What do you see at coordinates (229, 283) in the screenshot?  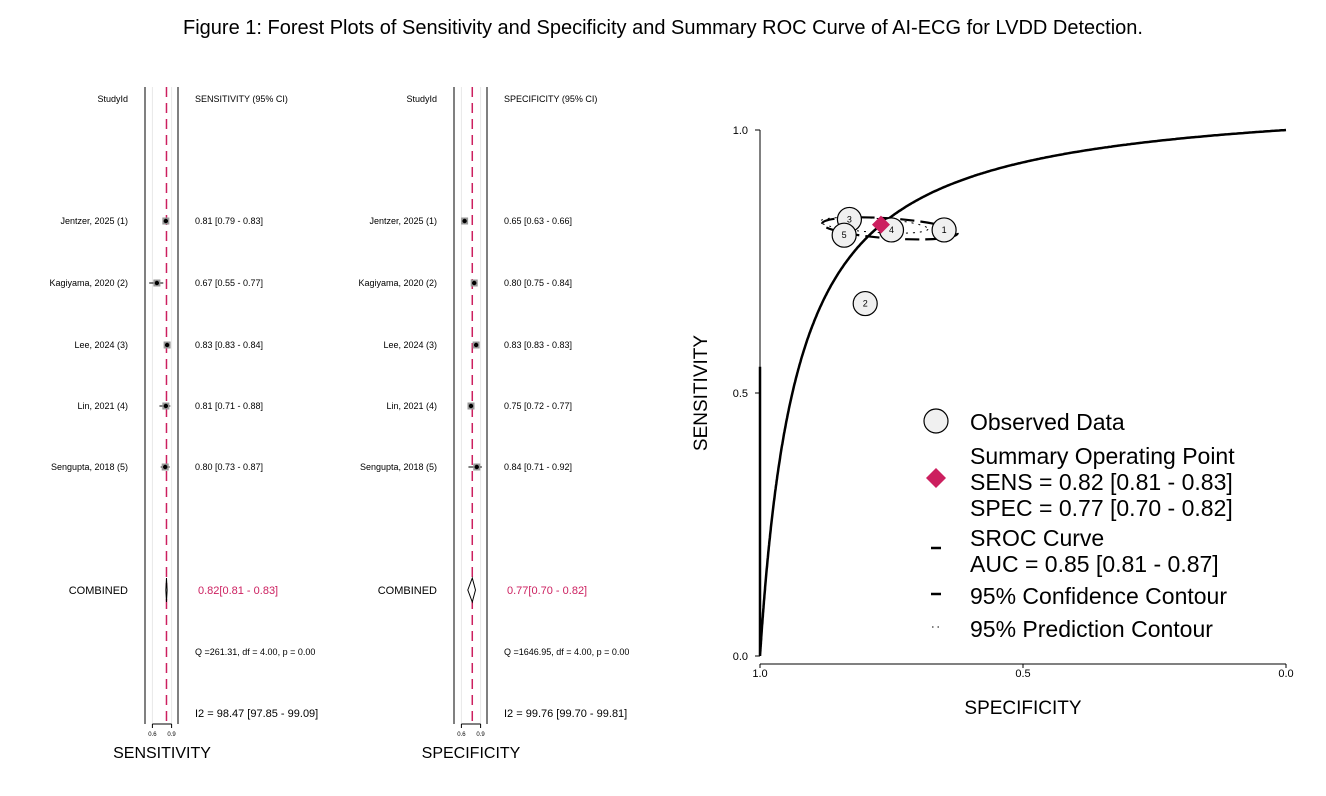 I see `sensitivity-study-label: 0.67 [0.55 - 0.77]` at bounding box center [229, 283].